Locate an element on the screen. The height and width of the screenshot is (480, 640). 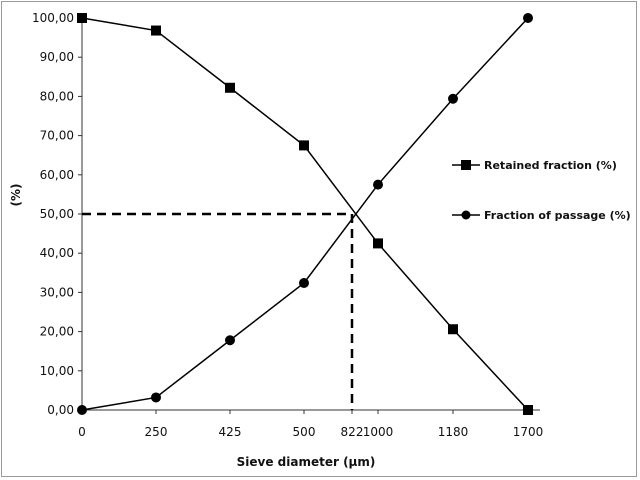
y-tick-label: 30,00 is located at coordinates (57, 292).